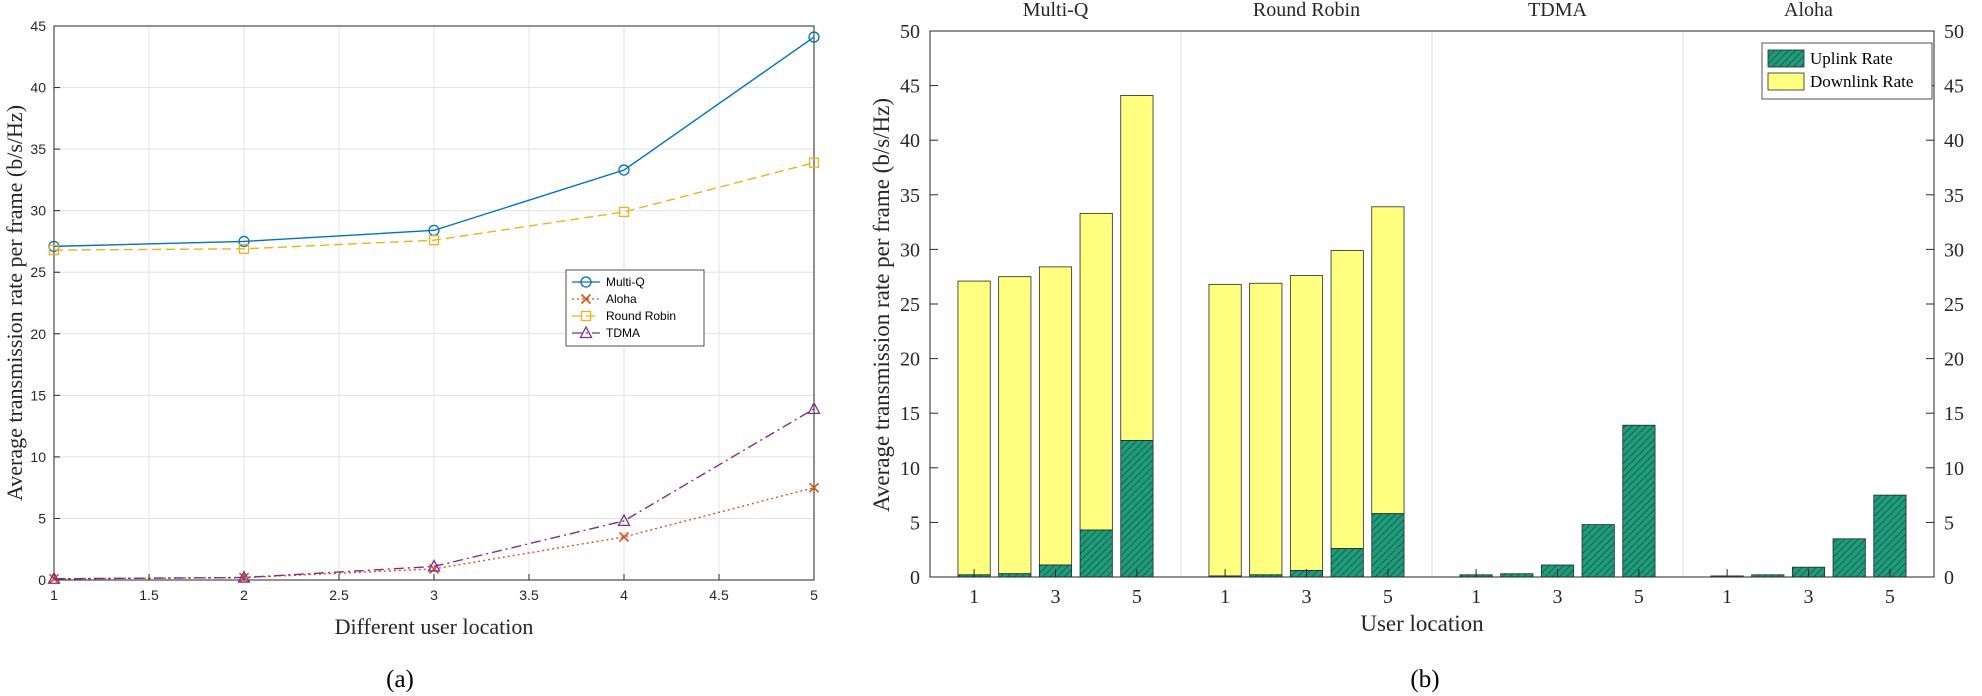  What do you see at coordinates (38, 211) in the screenshot?
I see `chart-a-y-tick-label: 30` at bounding box center [38, 211].